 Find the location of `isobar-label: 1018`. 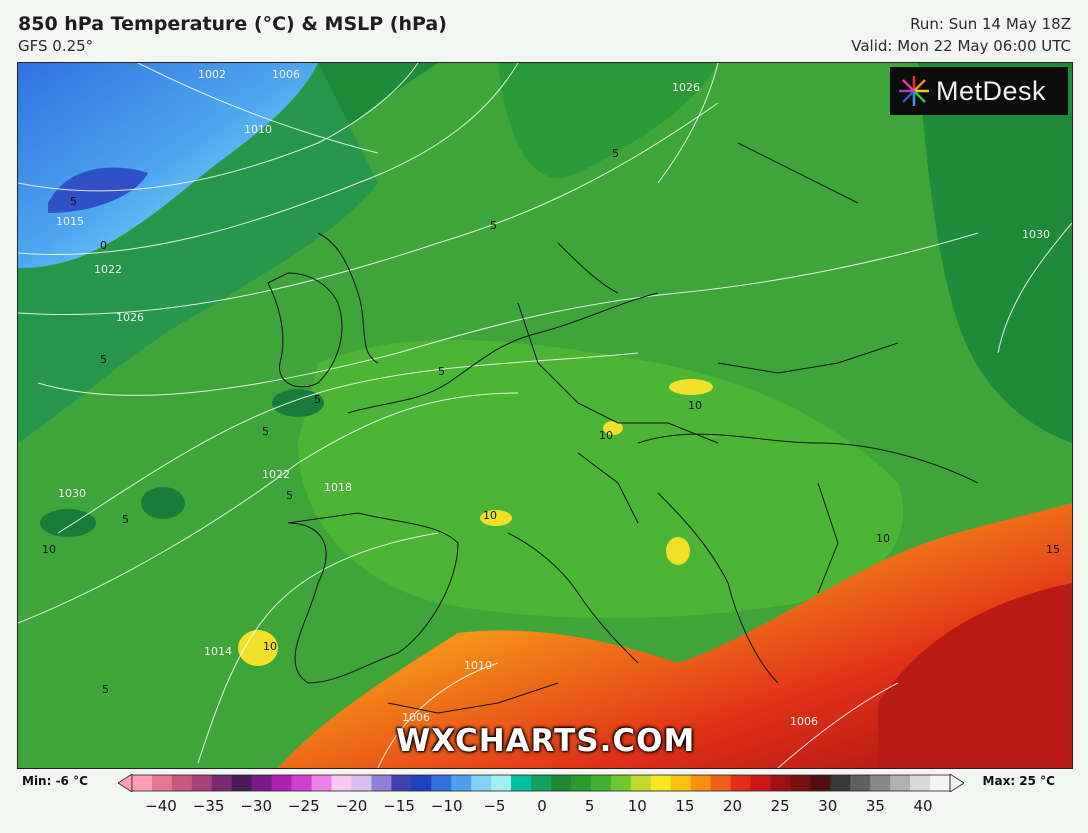

isobar-label: 1018 is located at coordinates (338, 487).